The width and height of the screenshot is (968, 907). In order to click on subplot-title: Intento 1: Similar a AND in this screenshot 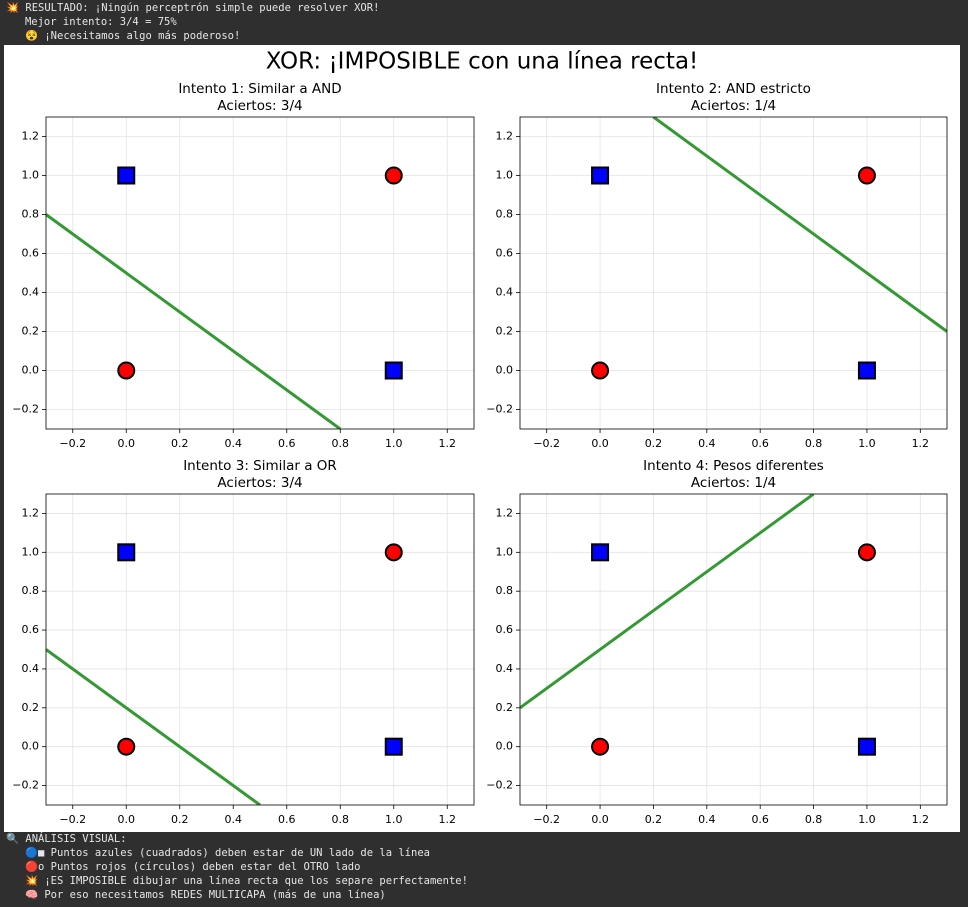, I will do `click(259, 89)`.